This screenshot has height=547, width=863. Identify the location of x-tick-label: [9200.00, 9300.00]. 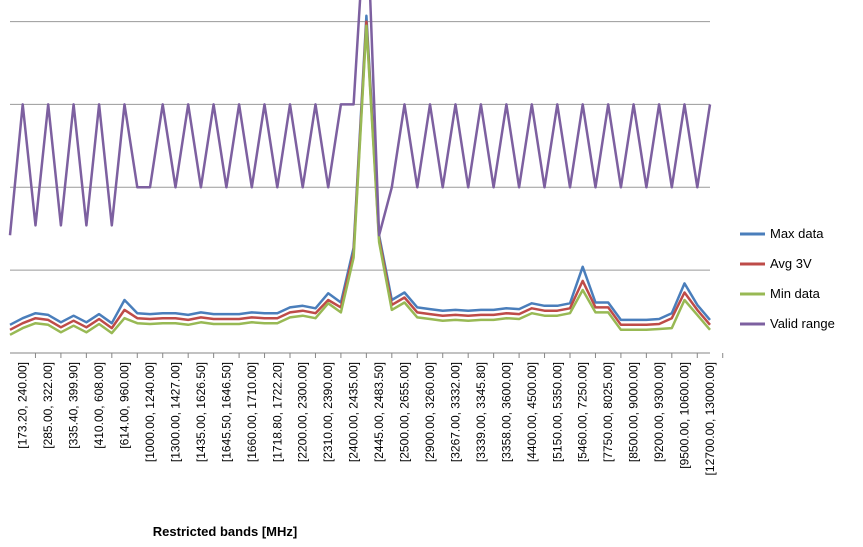
(659, 412).